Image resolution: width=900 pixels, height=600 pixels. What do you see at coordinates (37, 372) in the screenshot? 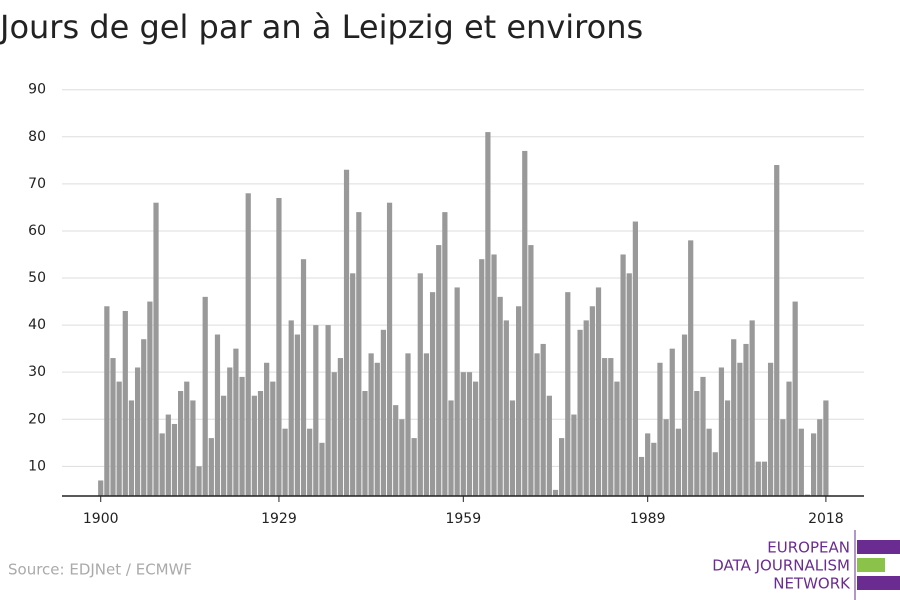
I see `y-tick-label: 30` at bounding box center [37, 372].